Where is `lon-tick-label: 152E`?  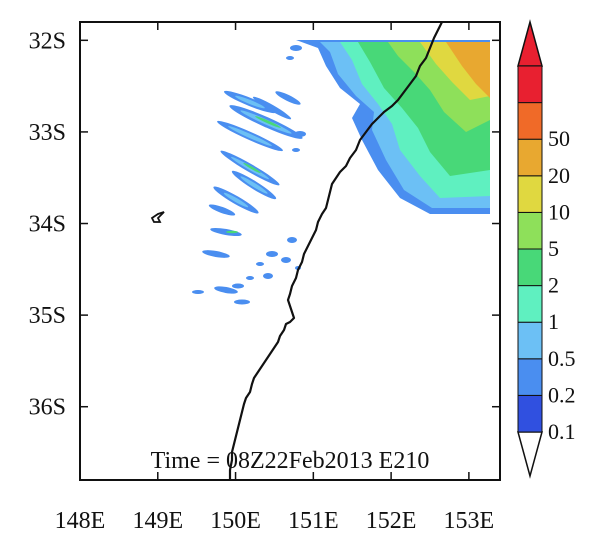 lon-tick-label: 152E is located at coordinates (391, 521).